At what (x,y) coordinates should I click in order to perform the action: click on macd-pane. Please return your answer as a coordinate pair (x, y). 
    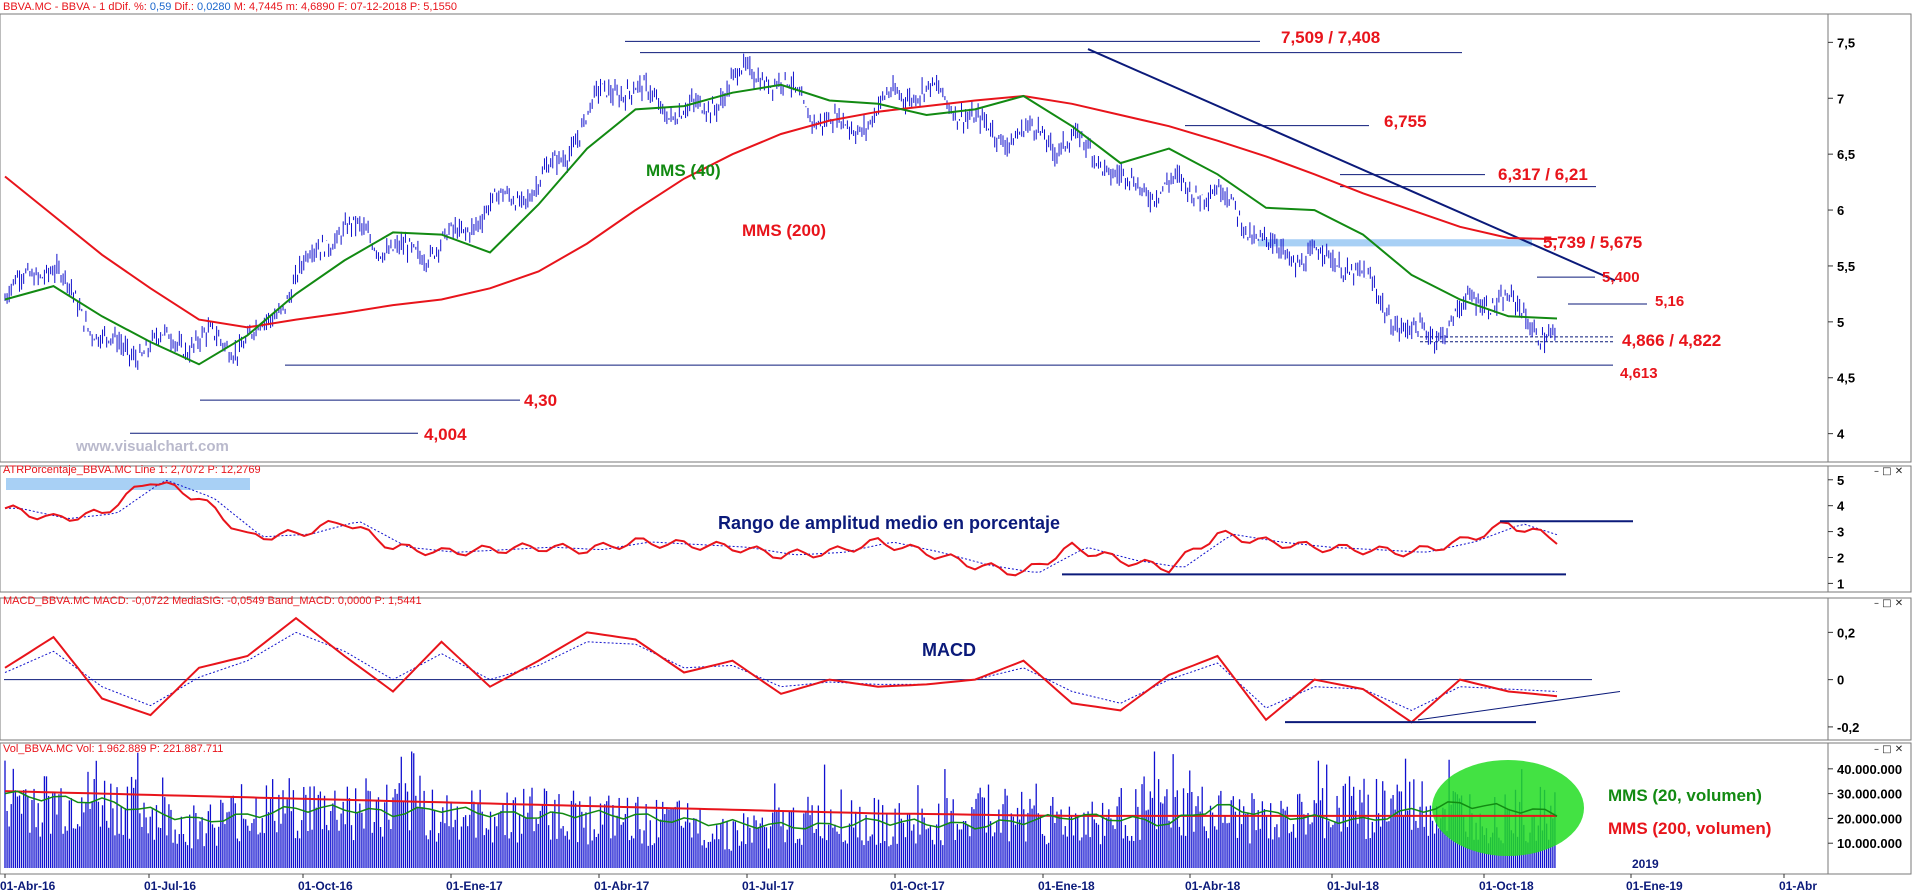
    Looking at the image, I should click on (812, 670).